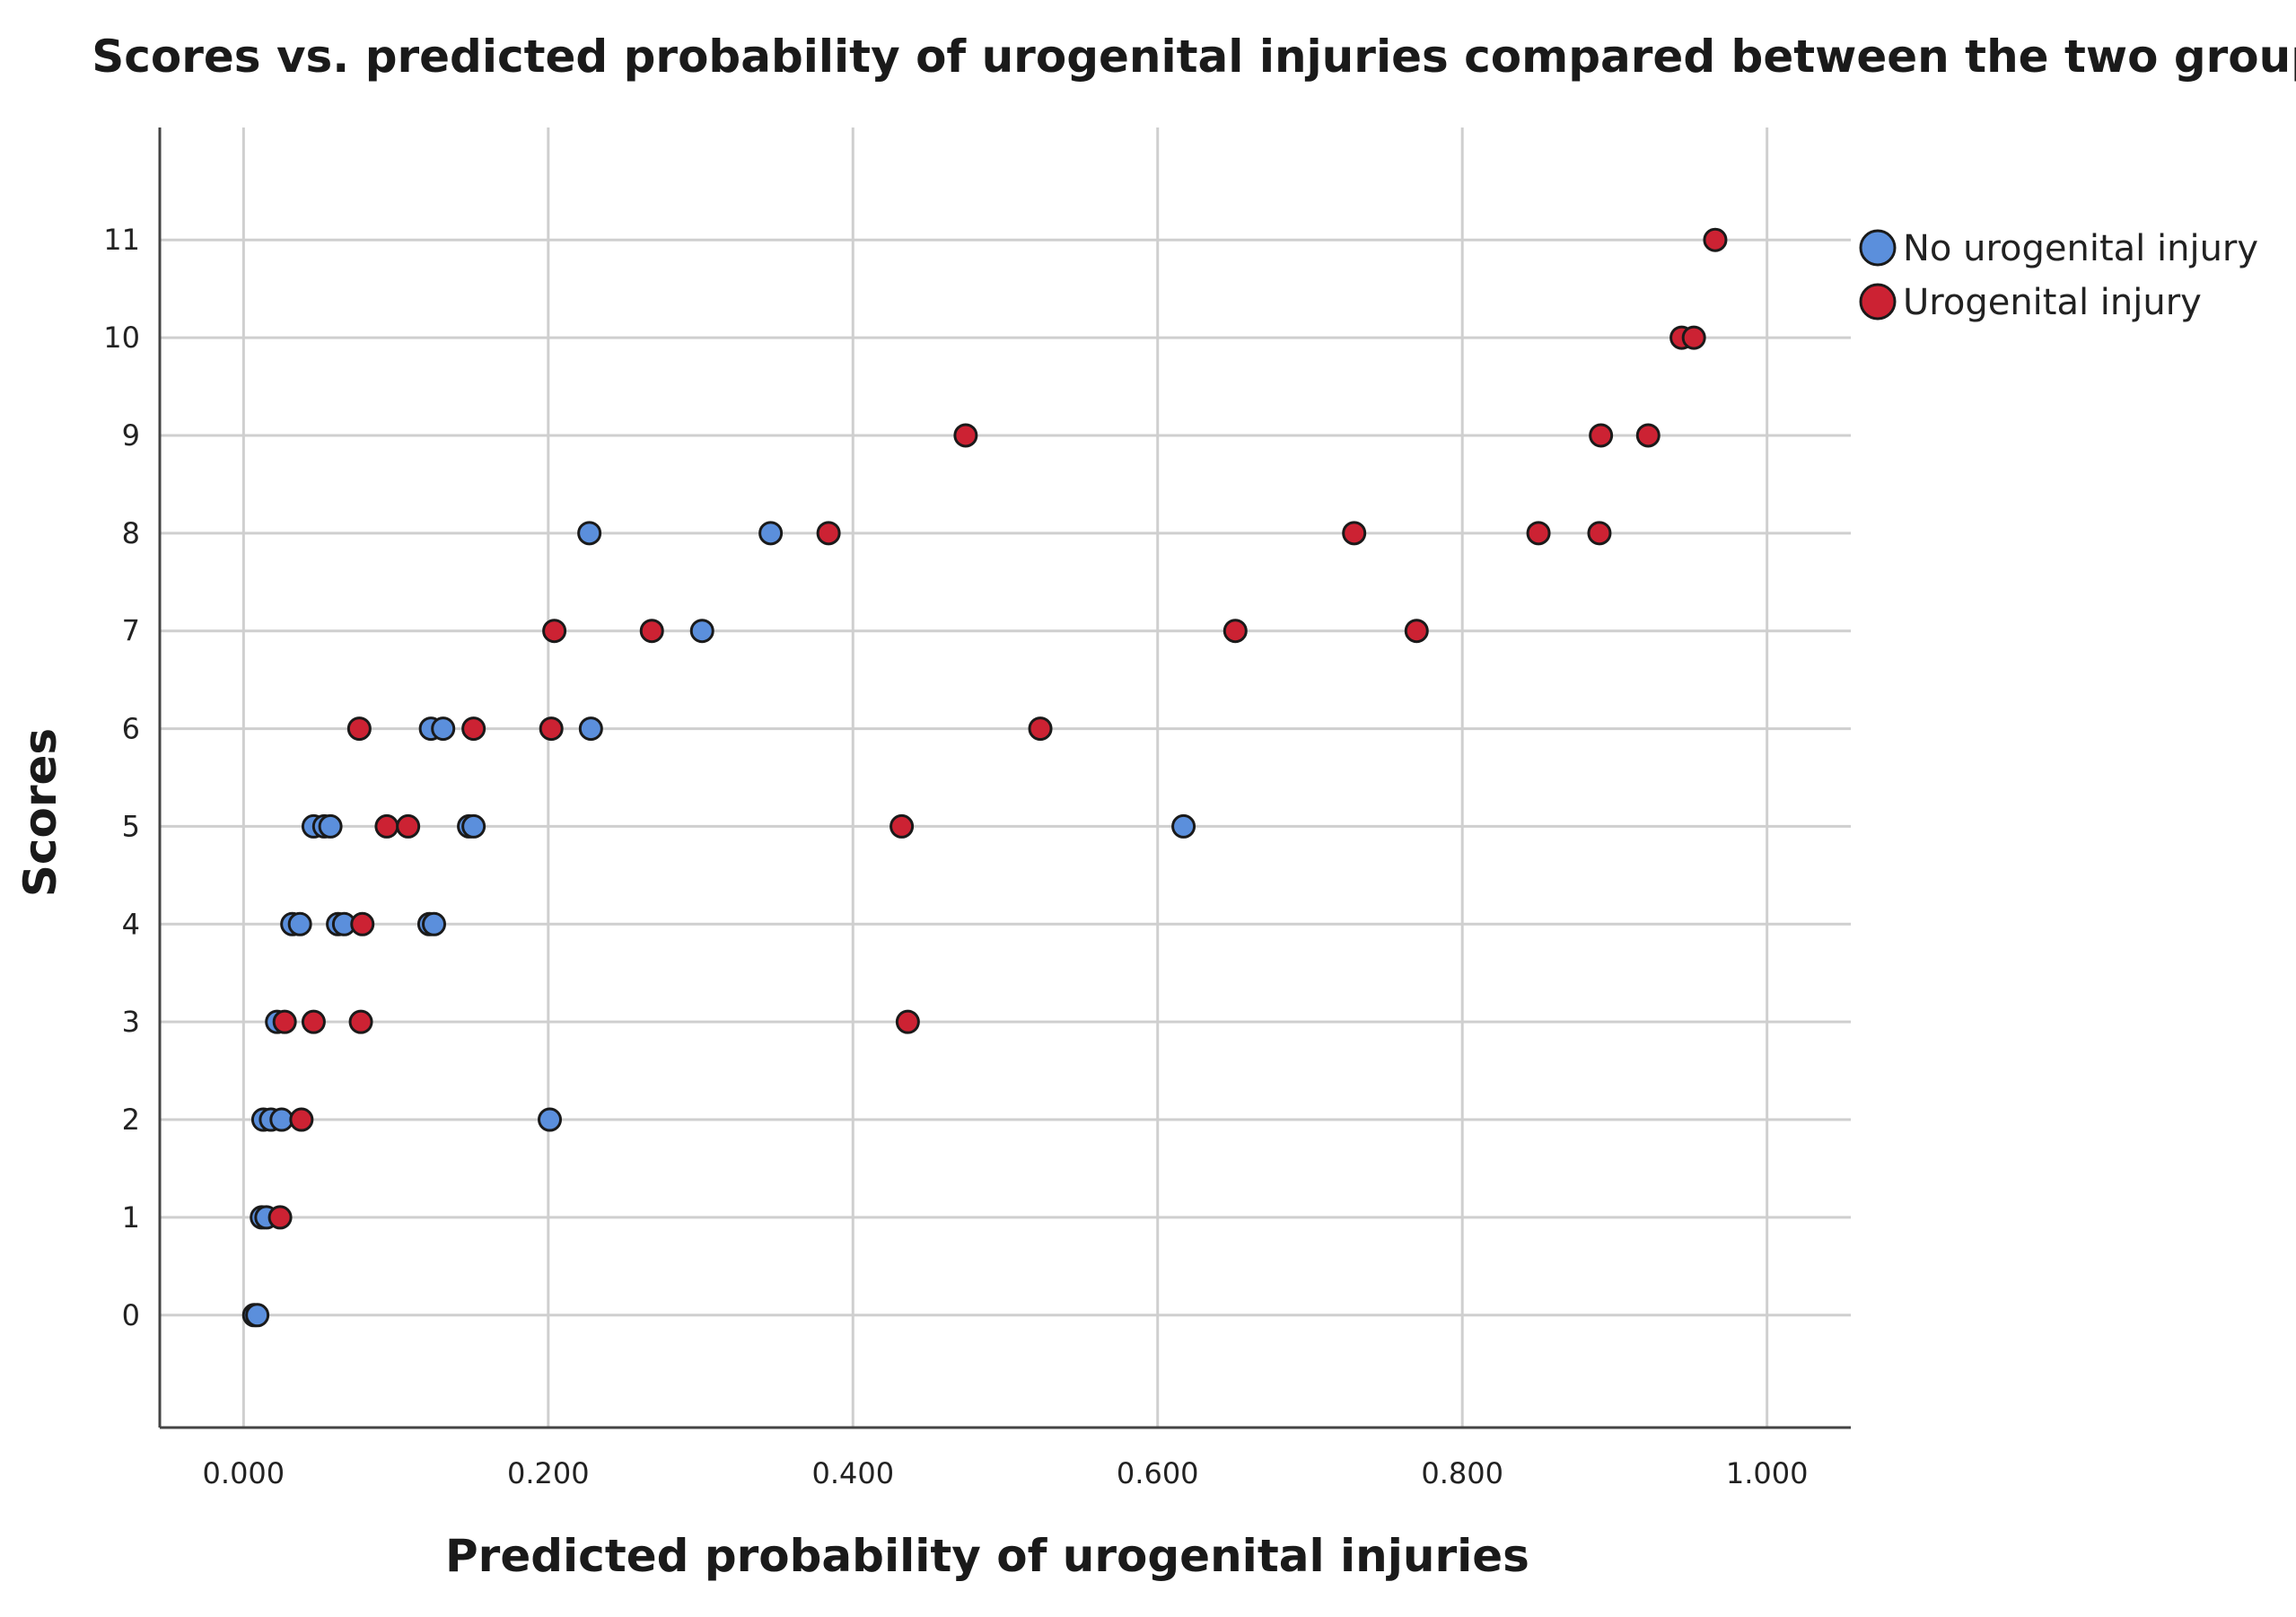 The height and width of the screenshot is (1617, 2296). I want to click on y-tick-label: 10, so click(121, 338).